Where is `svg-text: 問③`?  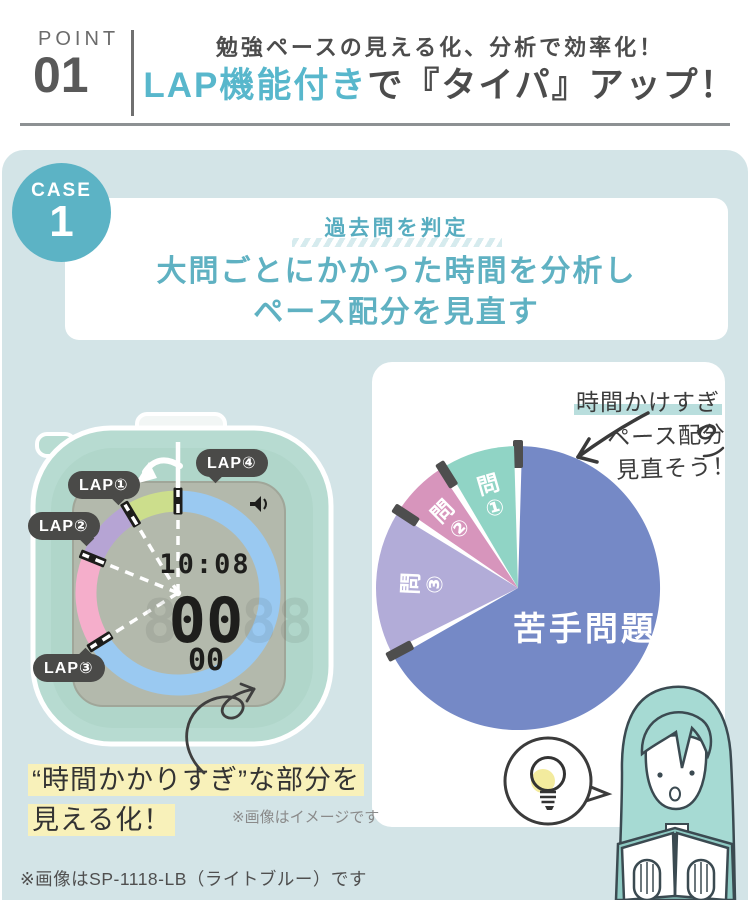
svg-text: 問③ is located at coordinates (423, 584).